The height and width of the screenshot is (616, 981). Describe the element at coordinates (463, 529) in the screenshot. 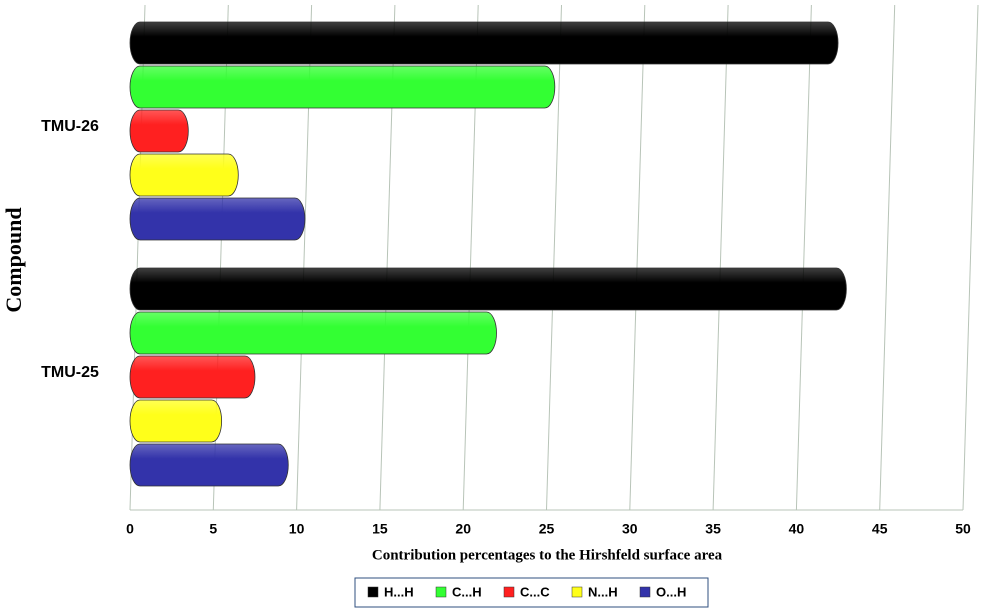

I see `x-tick-label: 20` at that location.